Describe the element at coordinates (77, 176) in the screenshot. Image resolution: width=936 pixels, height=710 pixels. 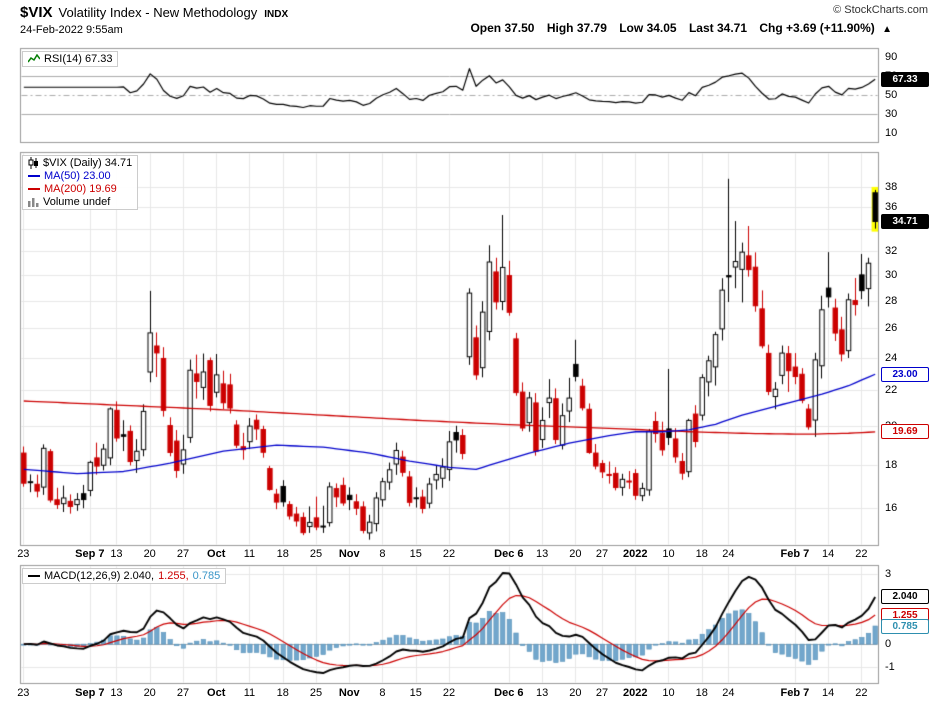
I see `ma50-legend-label: MA(50) 23.00` at that location.